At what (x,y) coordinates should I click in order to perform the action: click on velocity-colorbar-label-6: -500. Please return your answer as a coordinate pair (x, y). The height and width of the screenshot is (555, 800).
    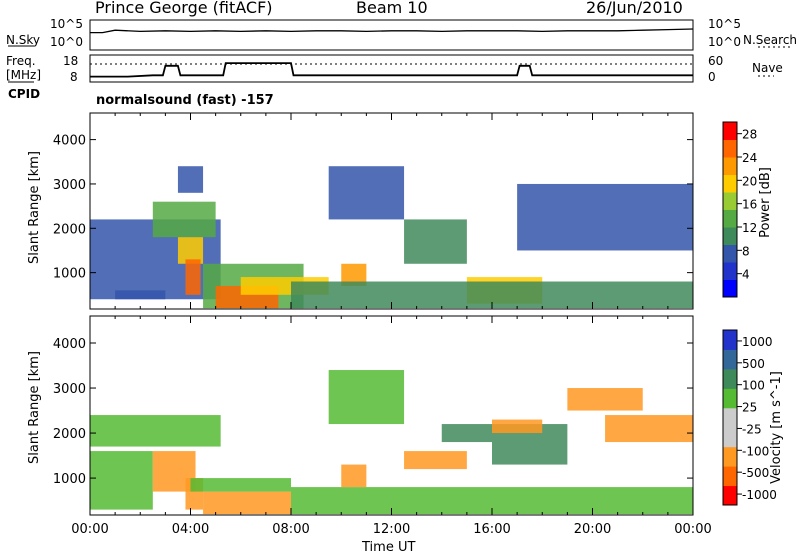
    Looking at the image, I should click on (755, 473).